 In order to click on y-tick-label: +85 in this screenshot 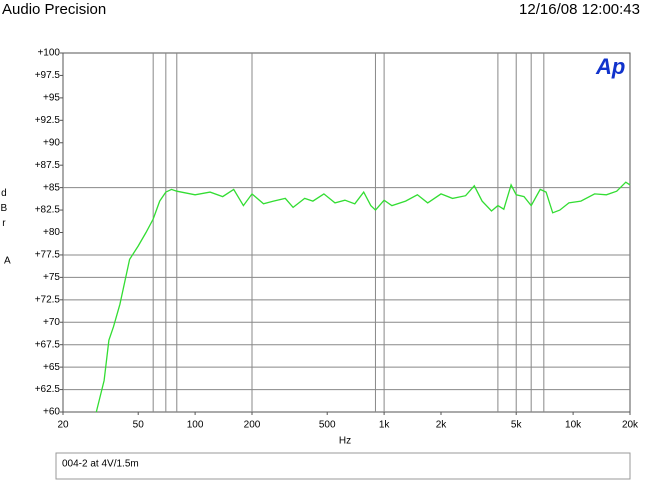, I will do `click(51, 187)`.